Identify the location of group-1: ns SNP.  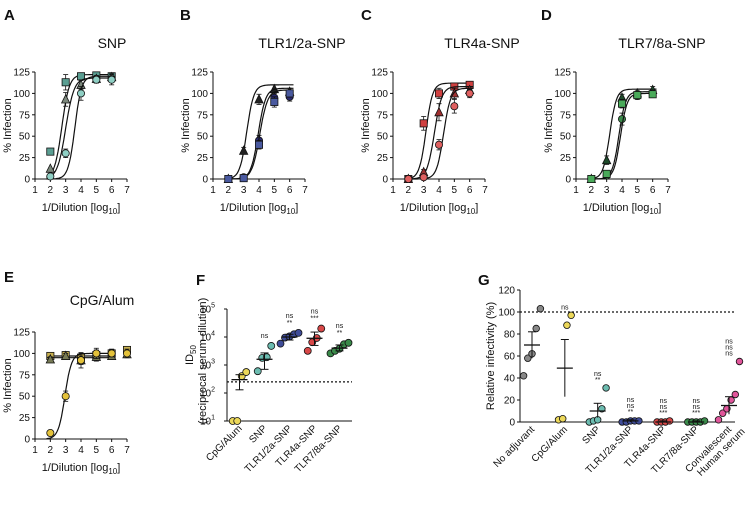
(261, 389).